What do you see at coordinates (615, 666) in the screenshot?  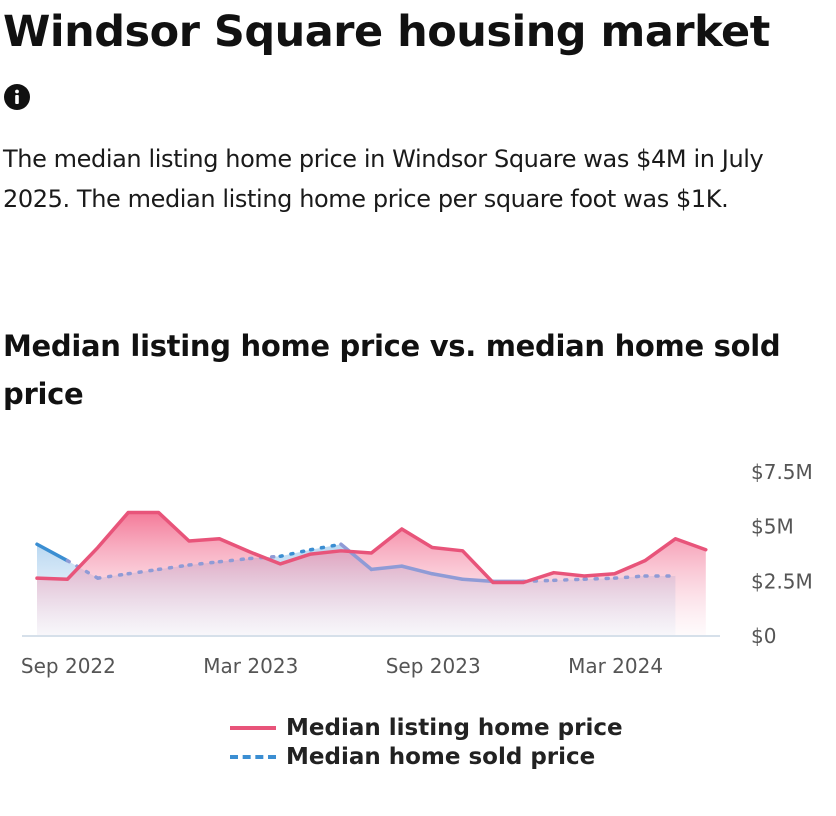 I see `x-tick-label: Mar 2024` at bounding box center [615, 666].